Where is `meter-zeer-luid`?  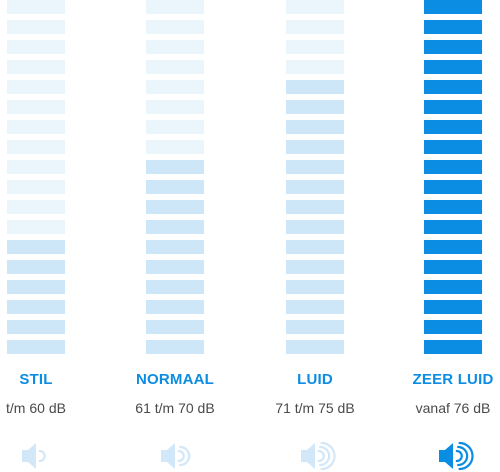
meter-zeer-luid is located at coordinates (453, 178).